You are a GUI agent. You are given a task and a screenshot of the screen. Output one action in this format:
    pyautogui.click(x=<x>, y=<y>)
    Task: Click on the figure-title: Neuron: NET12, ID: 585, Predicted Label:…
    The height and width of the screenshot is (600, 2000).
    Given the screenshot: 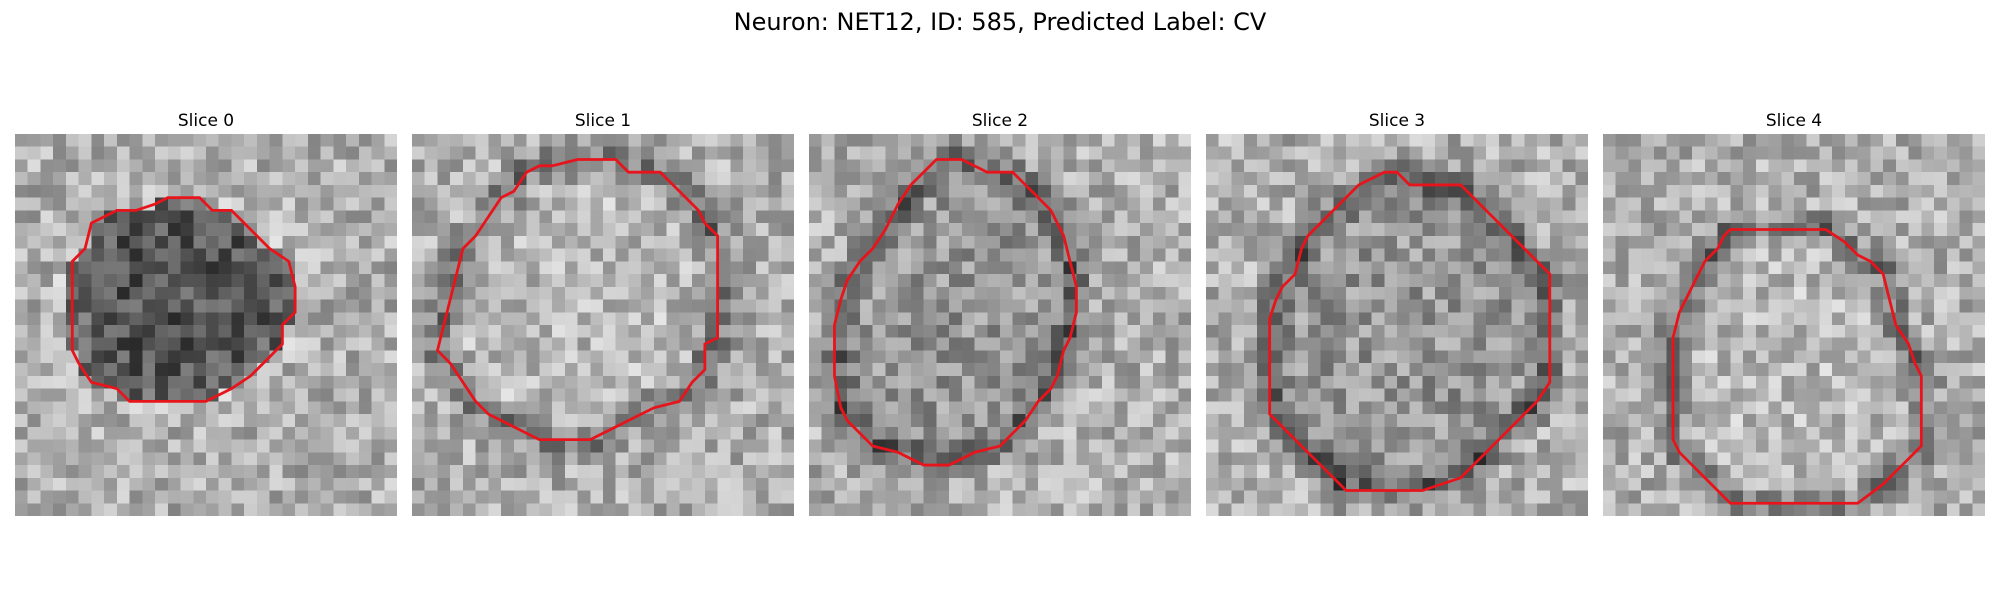 What is the action you would take?
    pyautogui.click(x=1000, y=22)
    